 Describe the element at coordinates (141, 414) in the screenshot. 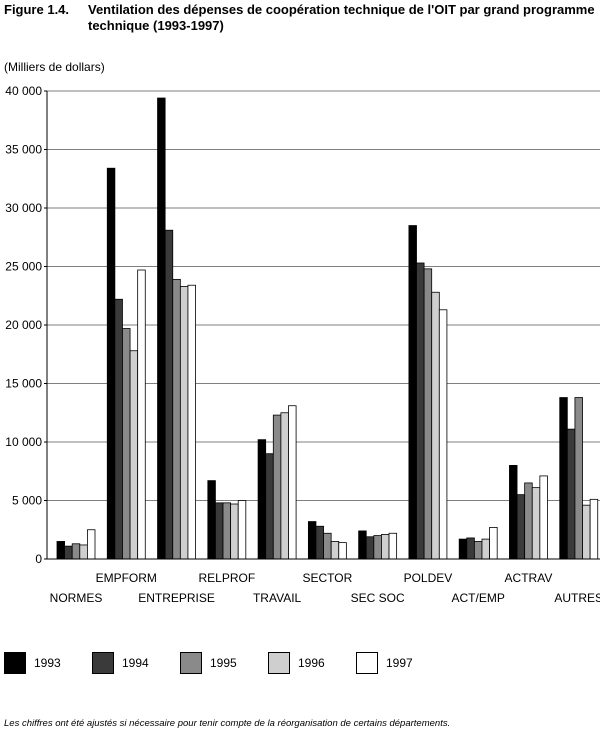

I see `bar-empform-1997` at that location.